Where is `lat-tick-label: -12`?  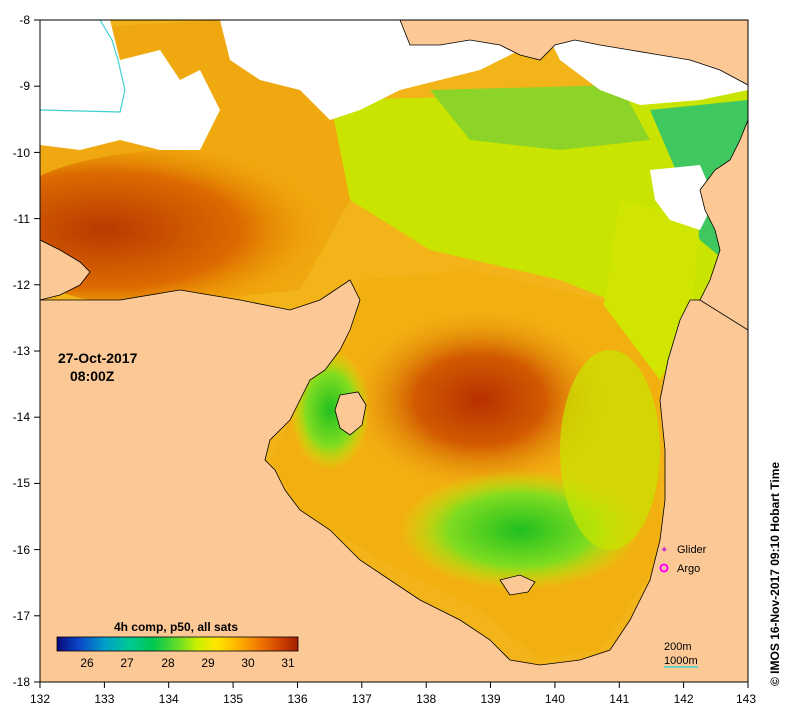 lat-tick-label: -12 is located at coordinates (22, 285).